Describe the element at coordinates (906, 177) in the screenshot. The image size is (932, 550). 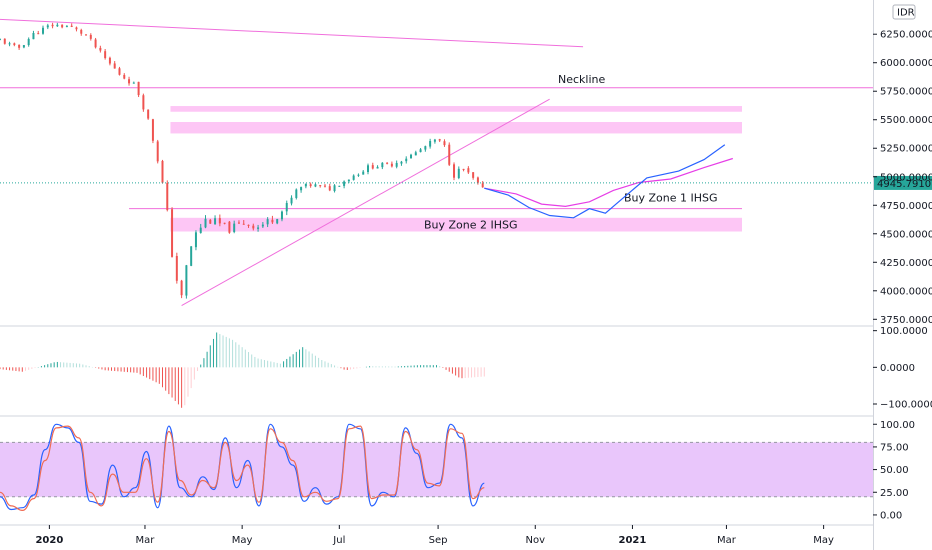
I see `price-tick-label: 5000.0000` at that location.